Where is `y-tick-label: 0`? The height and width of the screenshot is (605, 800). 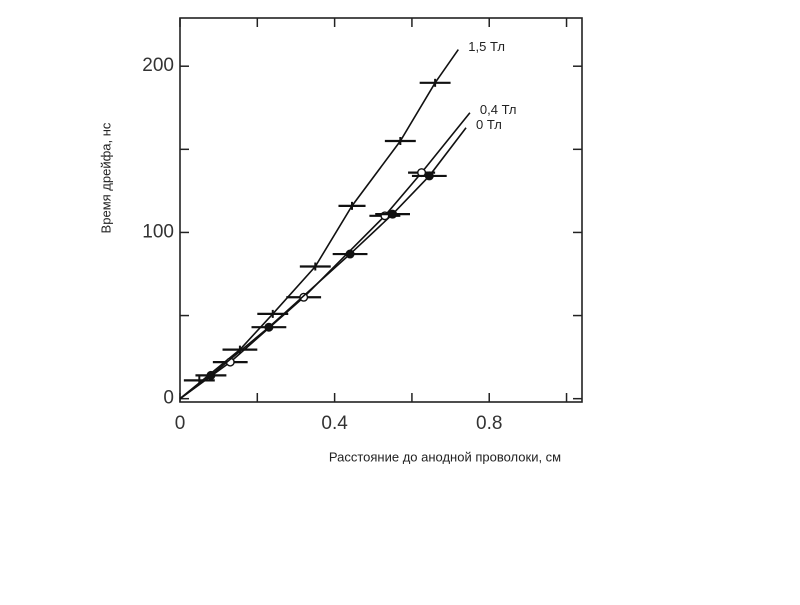 y-tick-label: 0 is located at coordinates (168, 398).